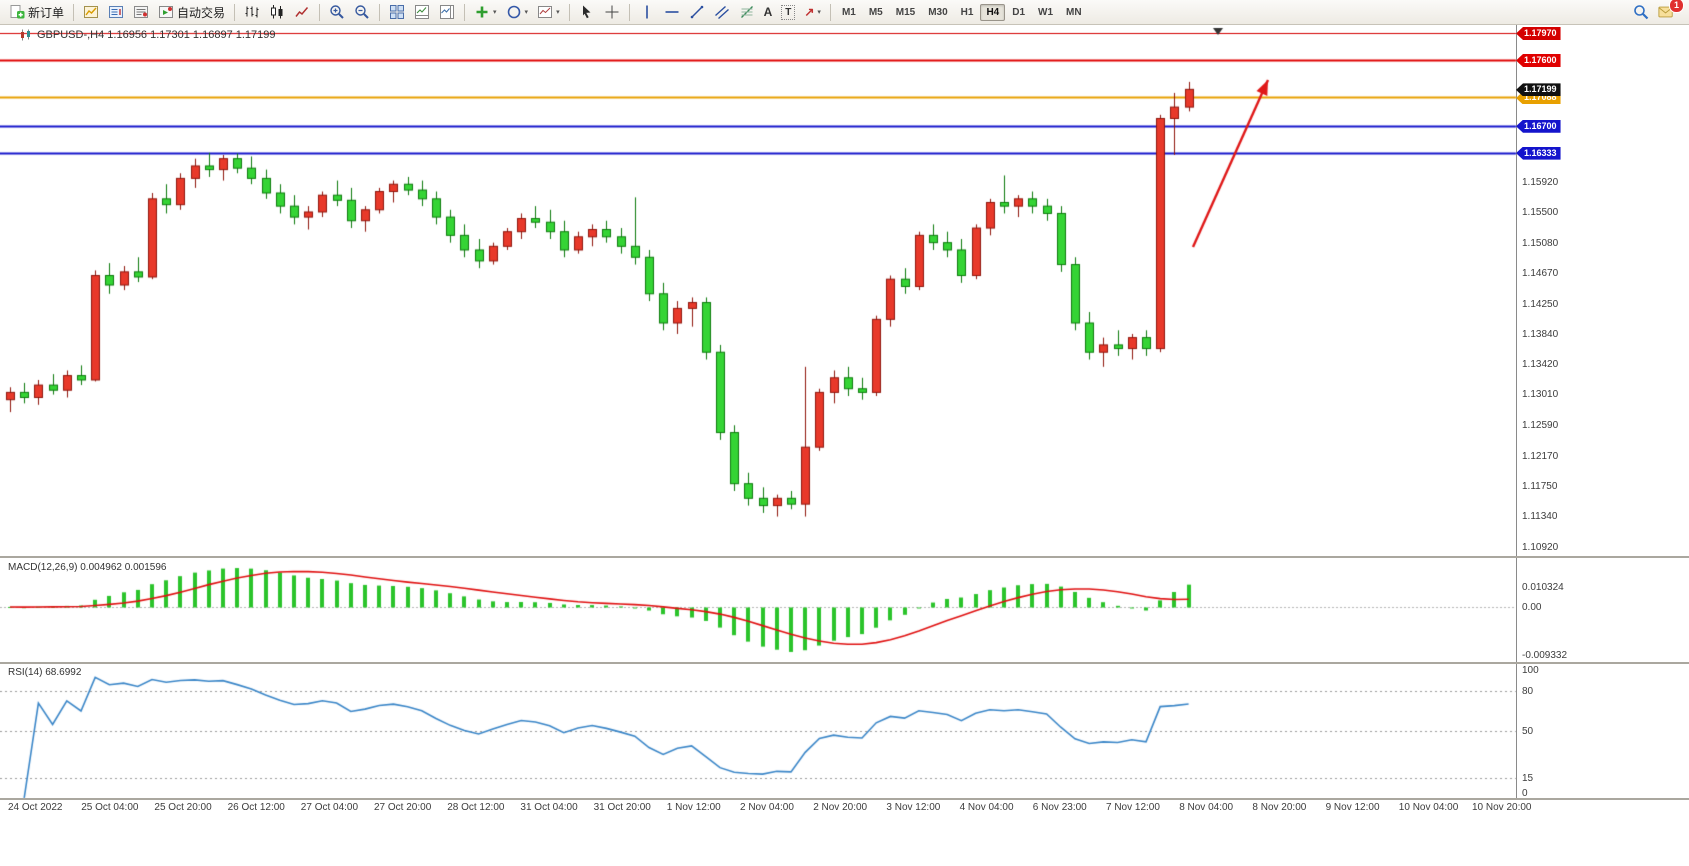 The width and height of the screenshot is (1689, 866). I want to click on timeframe-d1-button: D1, so click(1018, 12).